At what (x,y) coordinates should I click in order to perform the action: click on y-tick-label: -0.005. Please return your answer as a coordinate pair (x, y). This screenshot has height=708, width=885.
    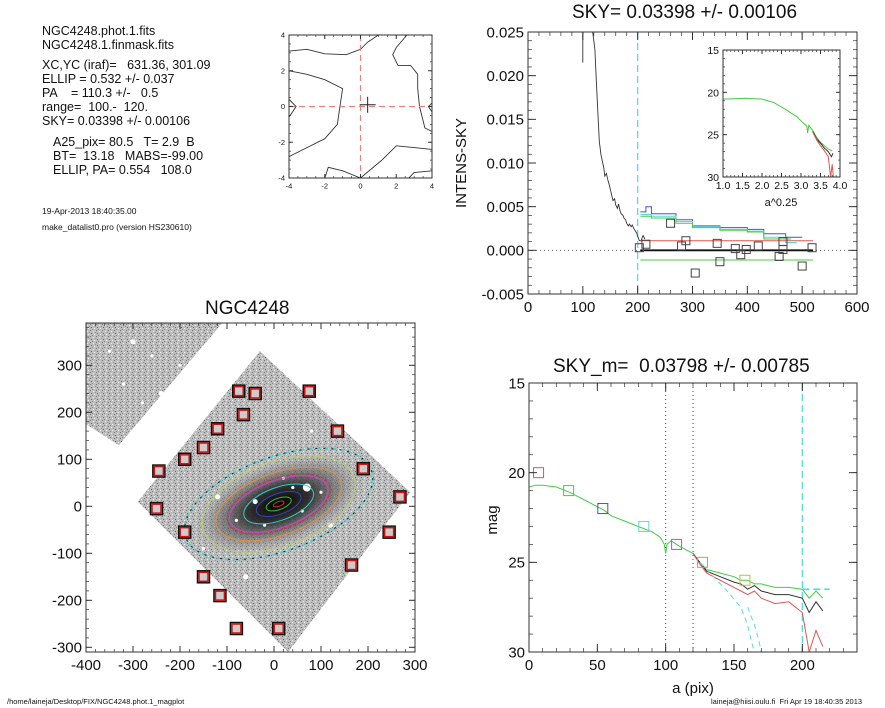
    Looking at the image, I should click on (502, 294).